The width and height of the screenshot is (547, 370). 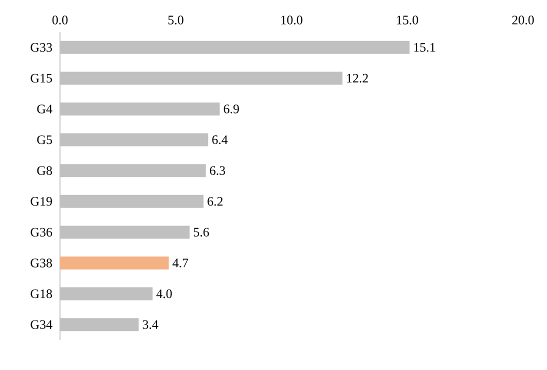 I want to click on data-label: 6.9, so click(x=231, y=109).